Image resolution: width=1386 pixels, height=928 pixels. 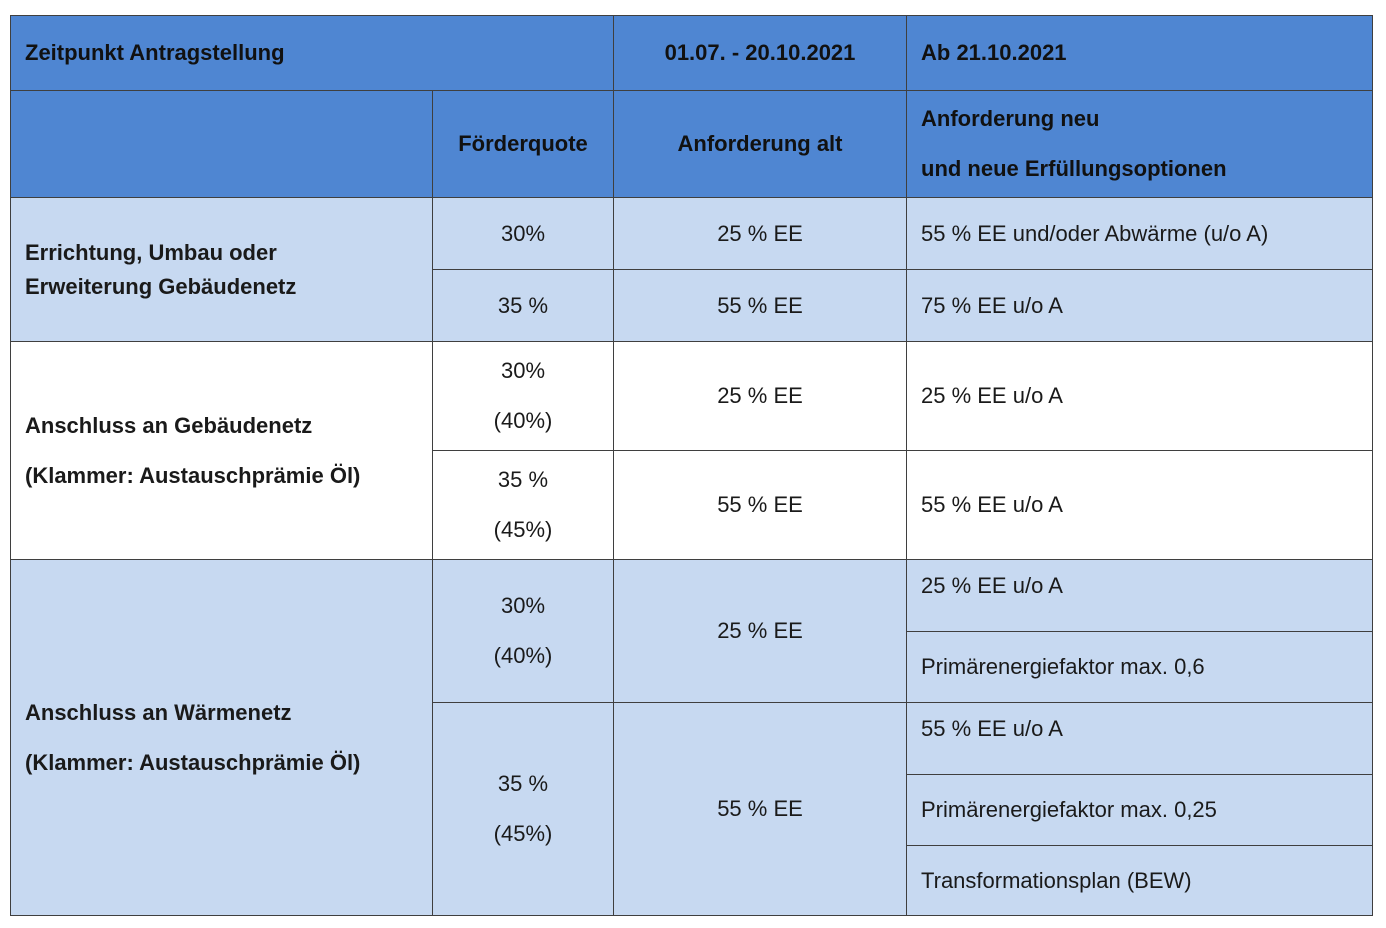 I want to click on neu-value: Primärenergiefaktor max. 0,6, so click(x=1063, y=666).